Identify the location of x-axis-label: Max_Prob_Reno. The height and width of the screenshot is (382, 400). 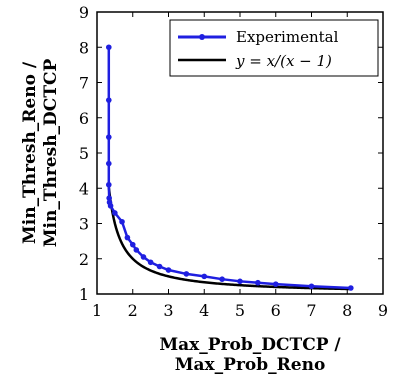
(250, 365).